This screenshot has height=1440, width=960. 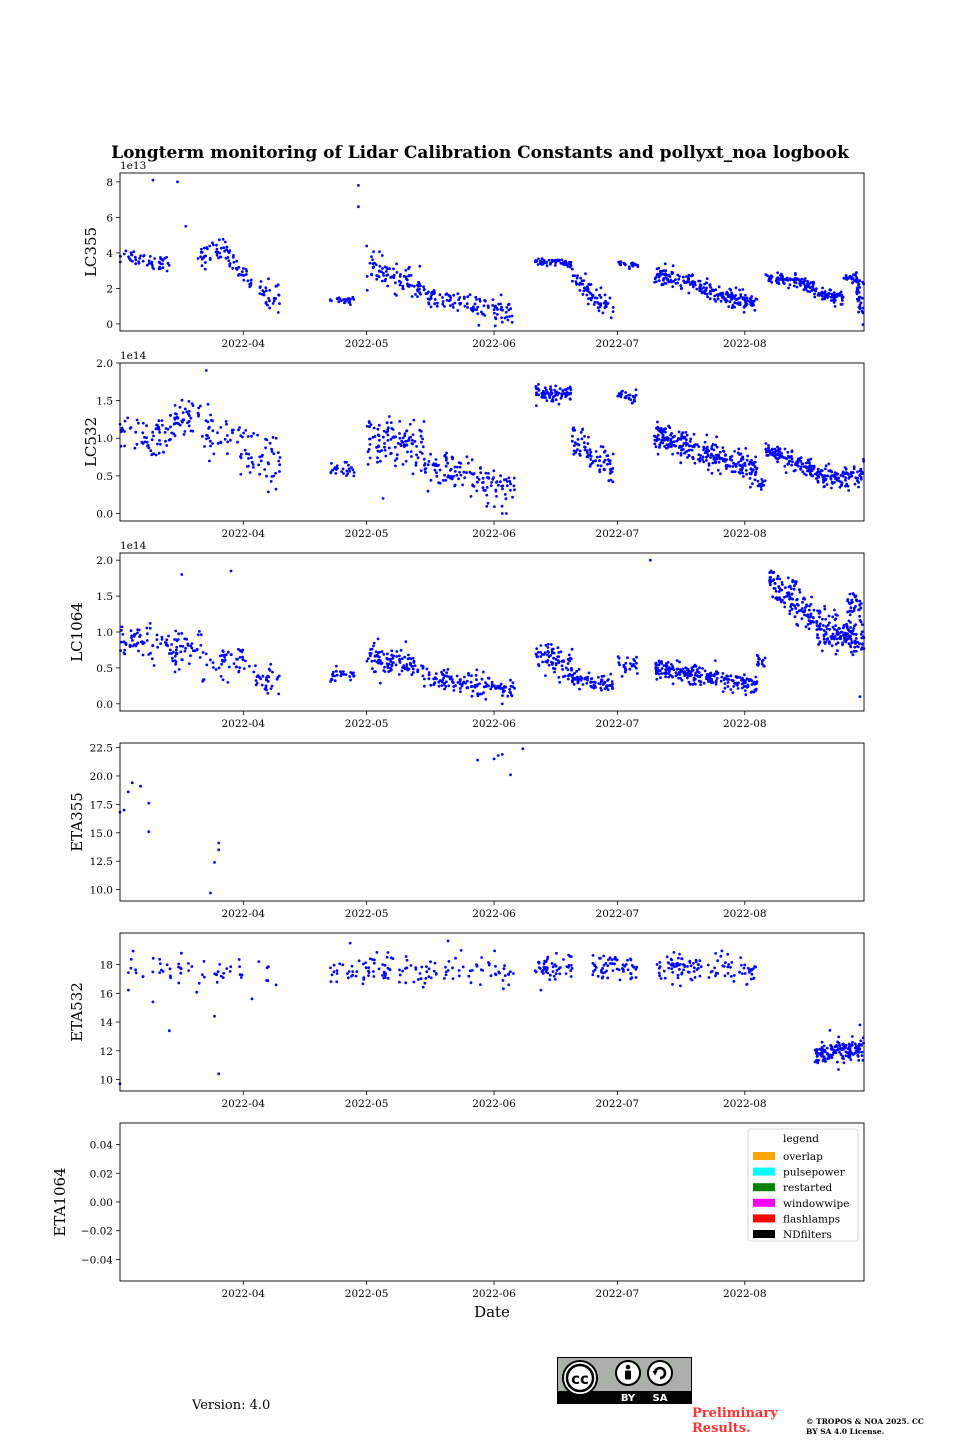 I want to click on y-tick-label: 18, so click(x=106, y=966).